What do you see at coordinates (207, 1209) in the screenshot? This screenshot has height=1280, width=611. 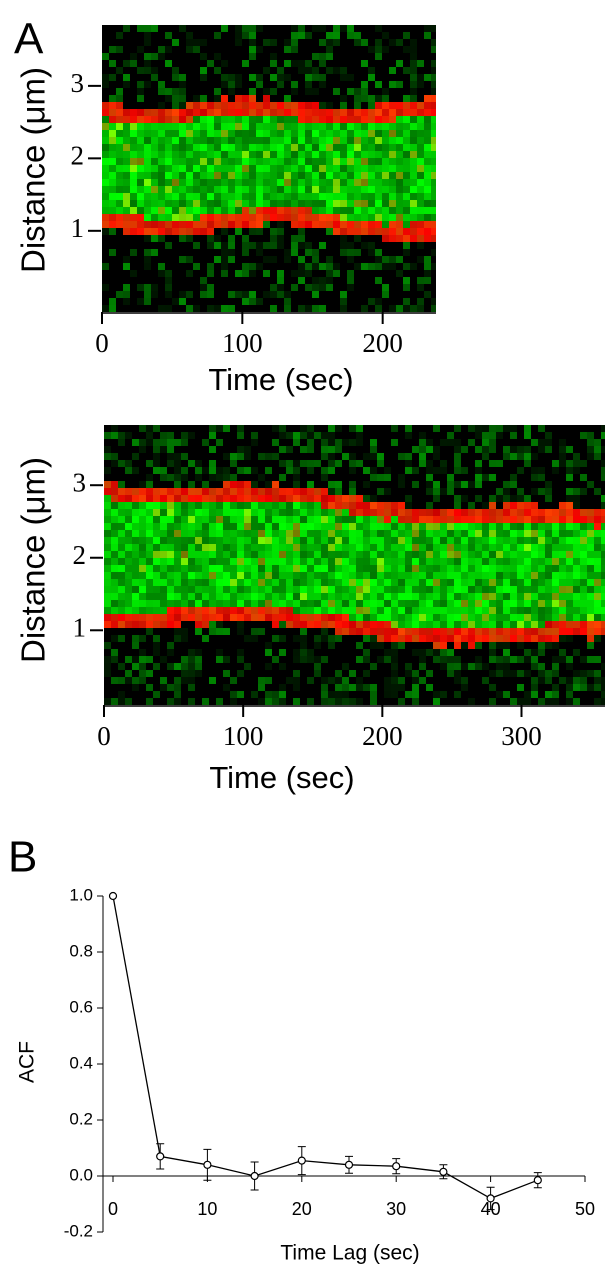 I see `x-tick-label: 10` at bounding box center [207, 1209].